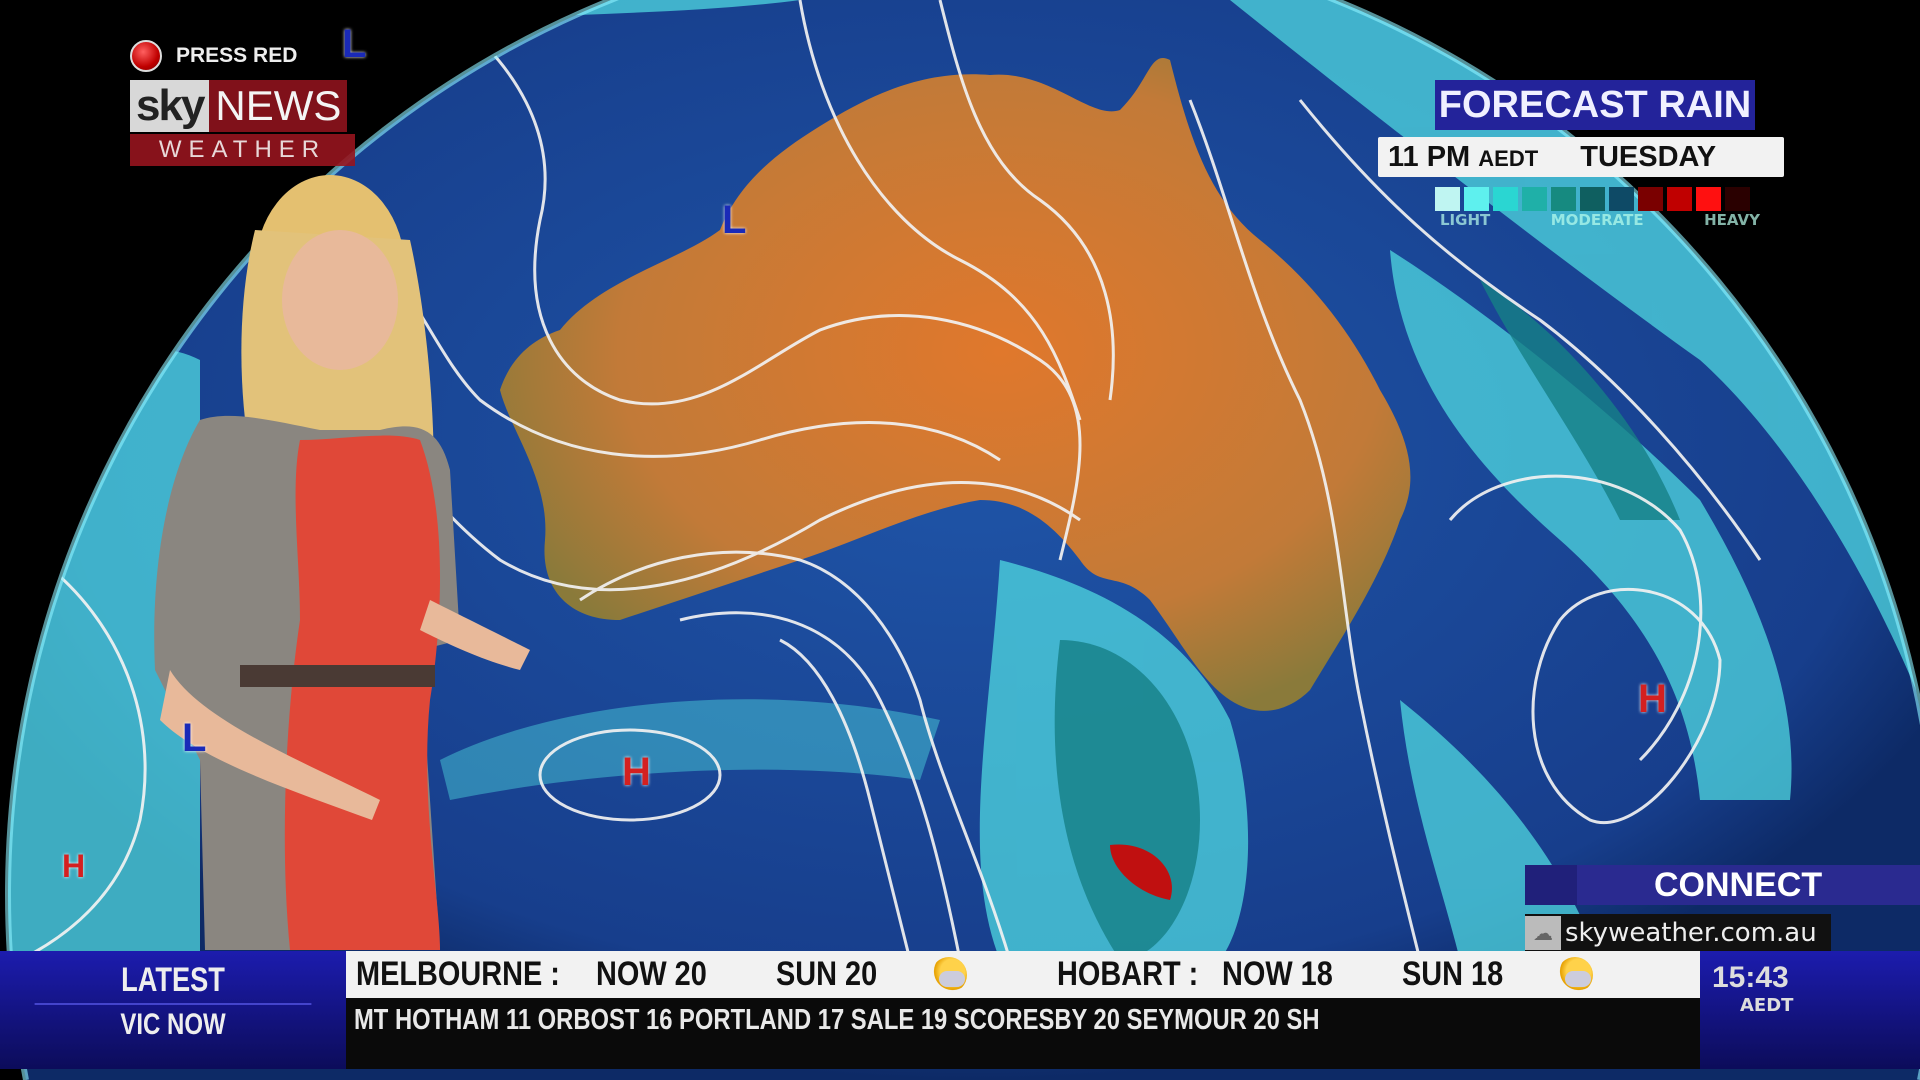 The image size is (1920, 1080). I want to click on forecast-hour: 11 PM, so click(1429, 157).